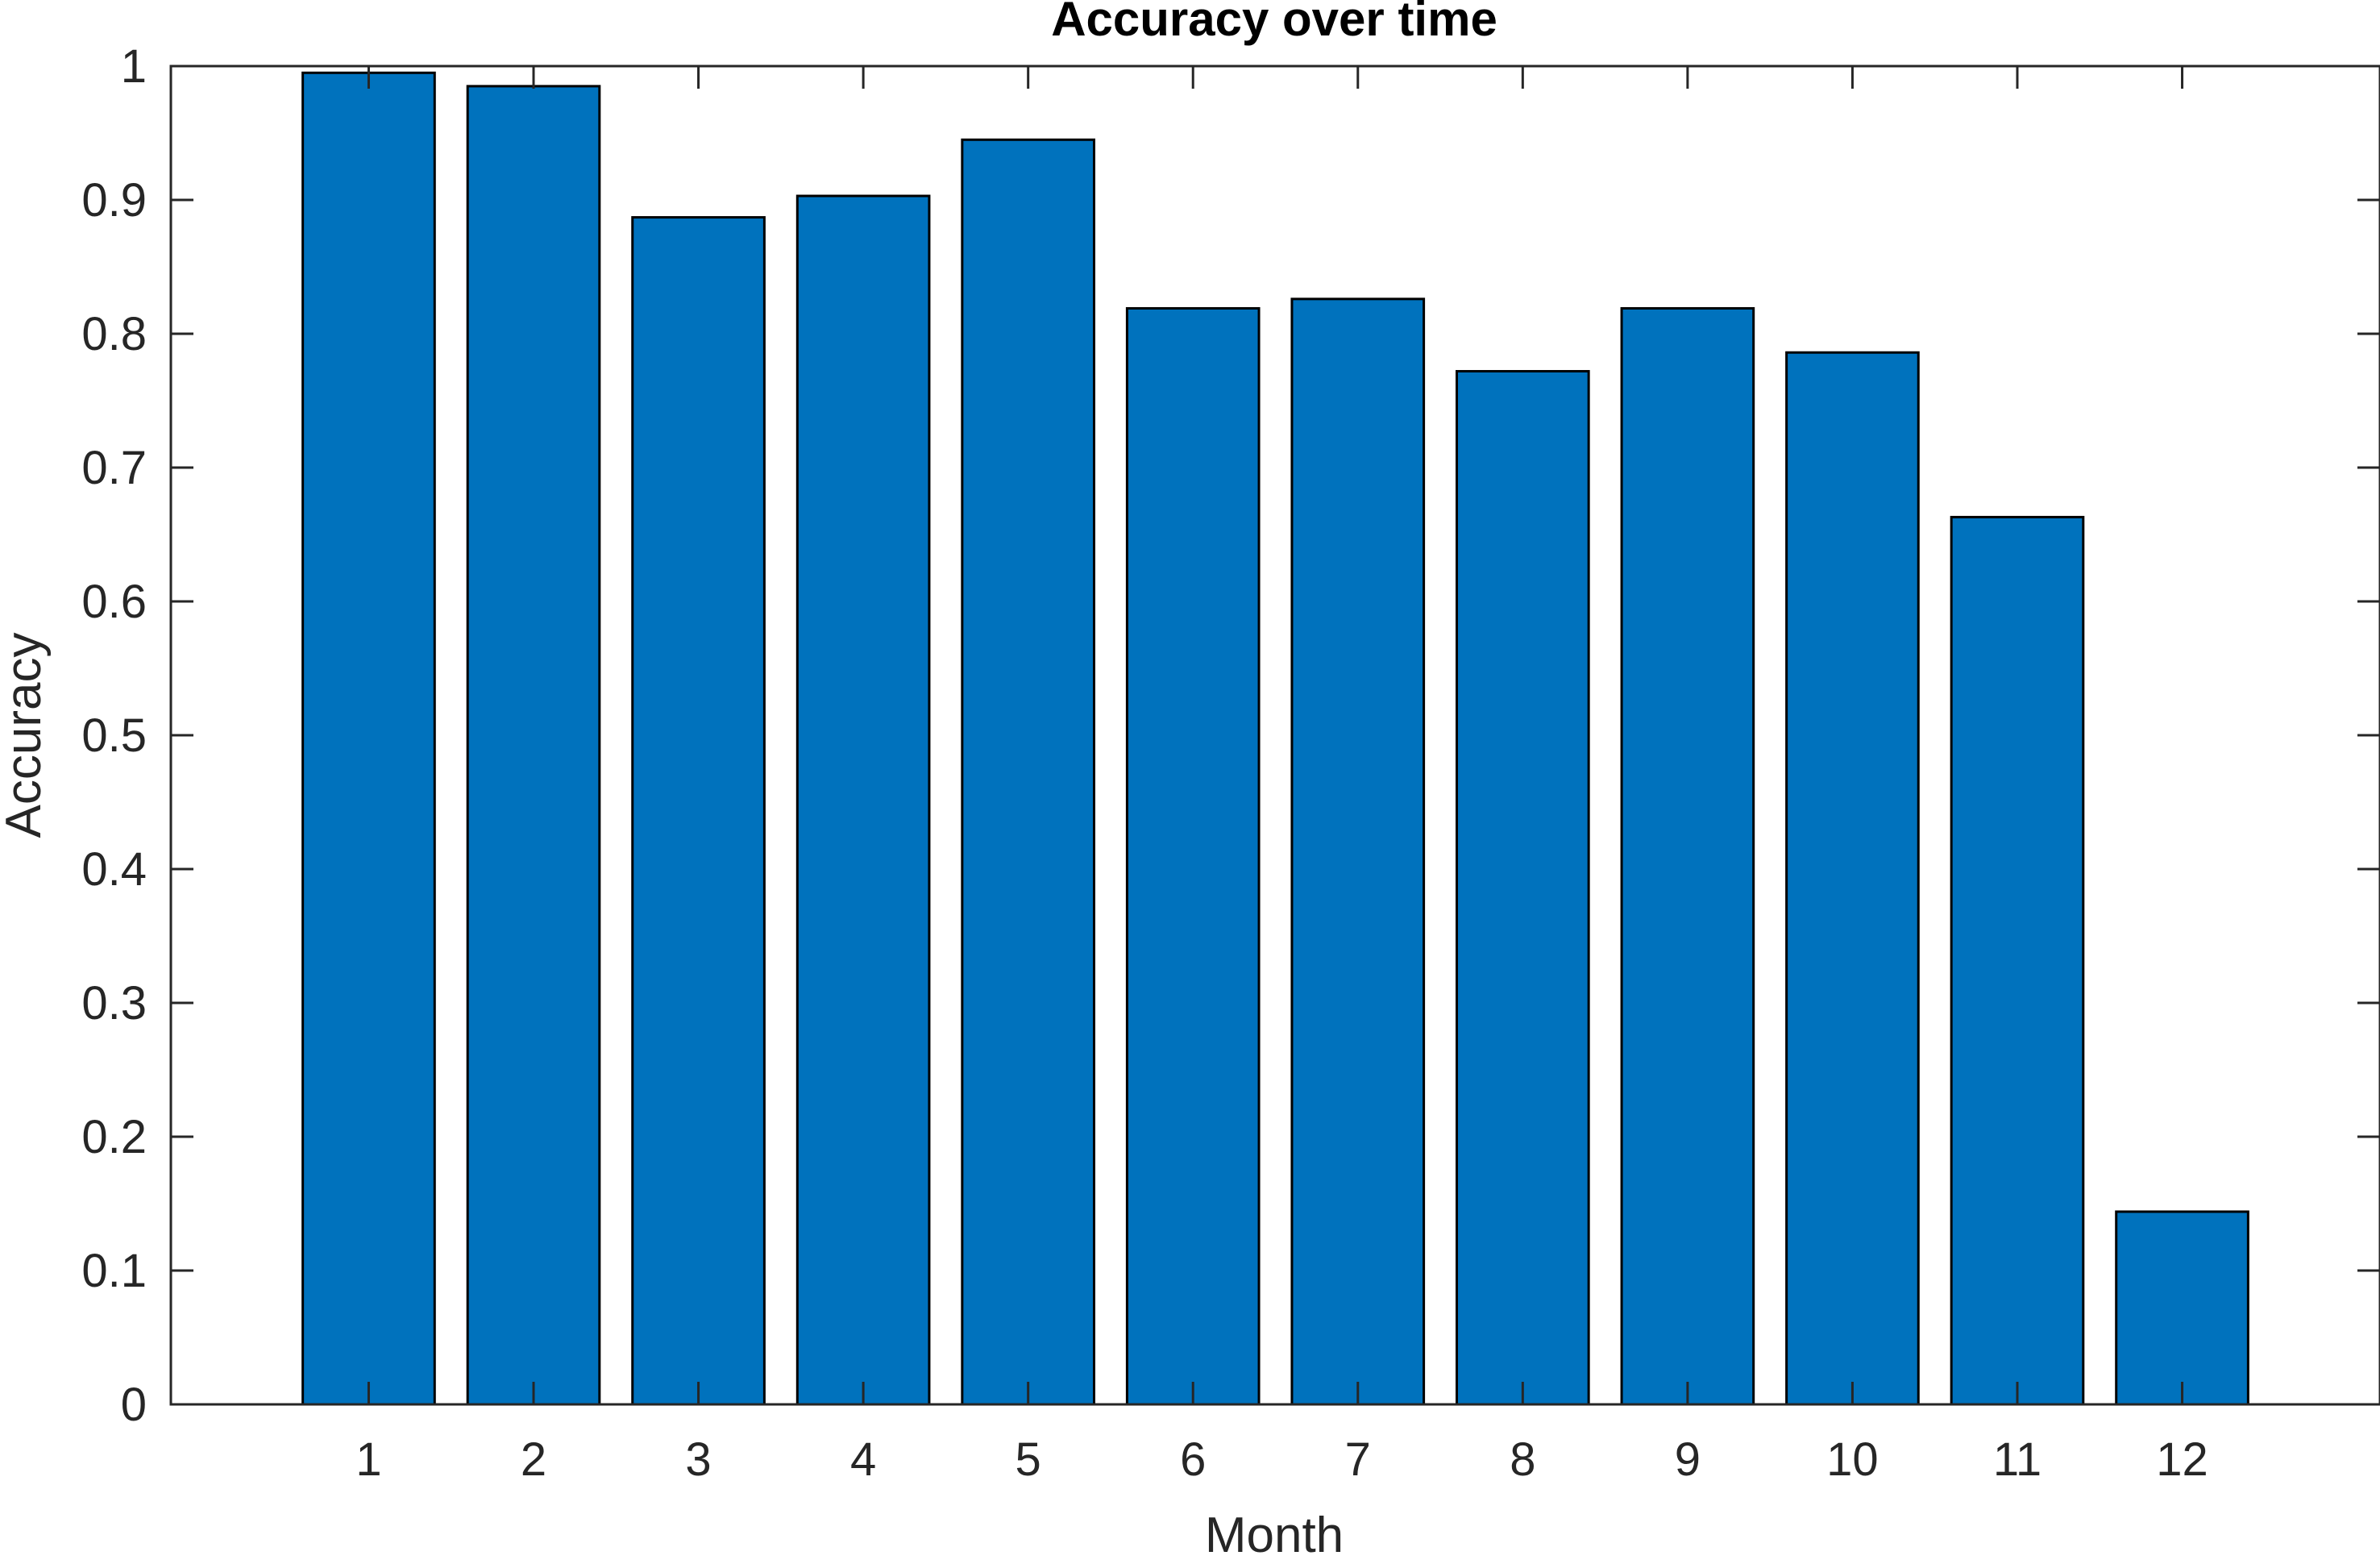 Image resolution: width=2380 pixels, height=1564 pixels. What do you see at coordinates (1688, 1459) in the screenshot?
I see `x-tick-label: 9` at bounding box center [1688, 1459].